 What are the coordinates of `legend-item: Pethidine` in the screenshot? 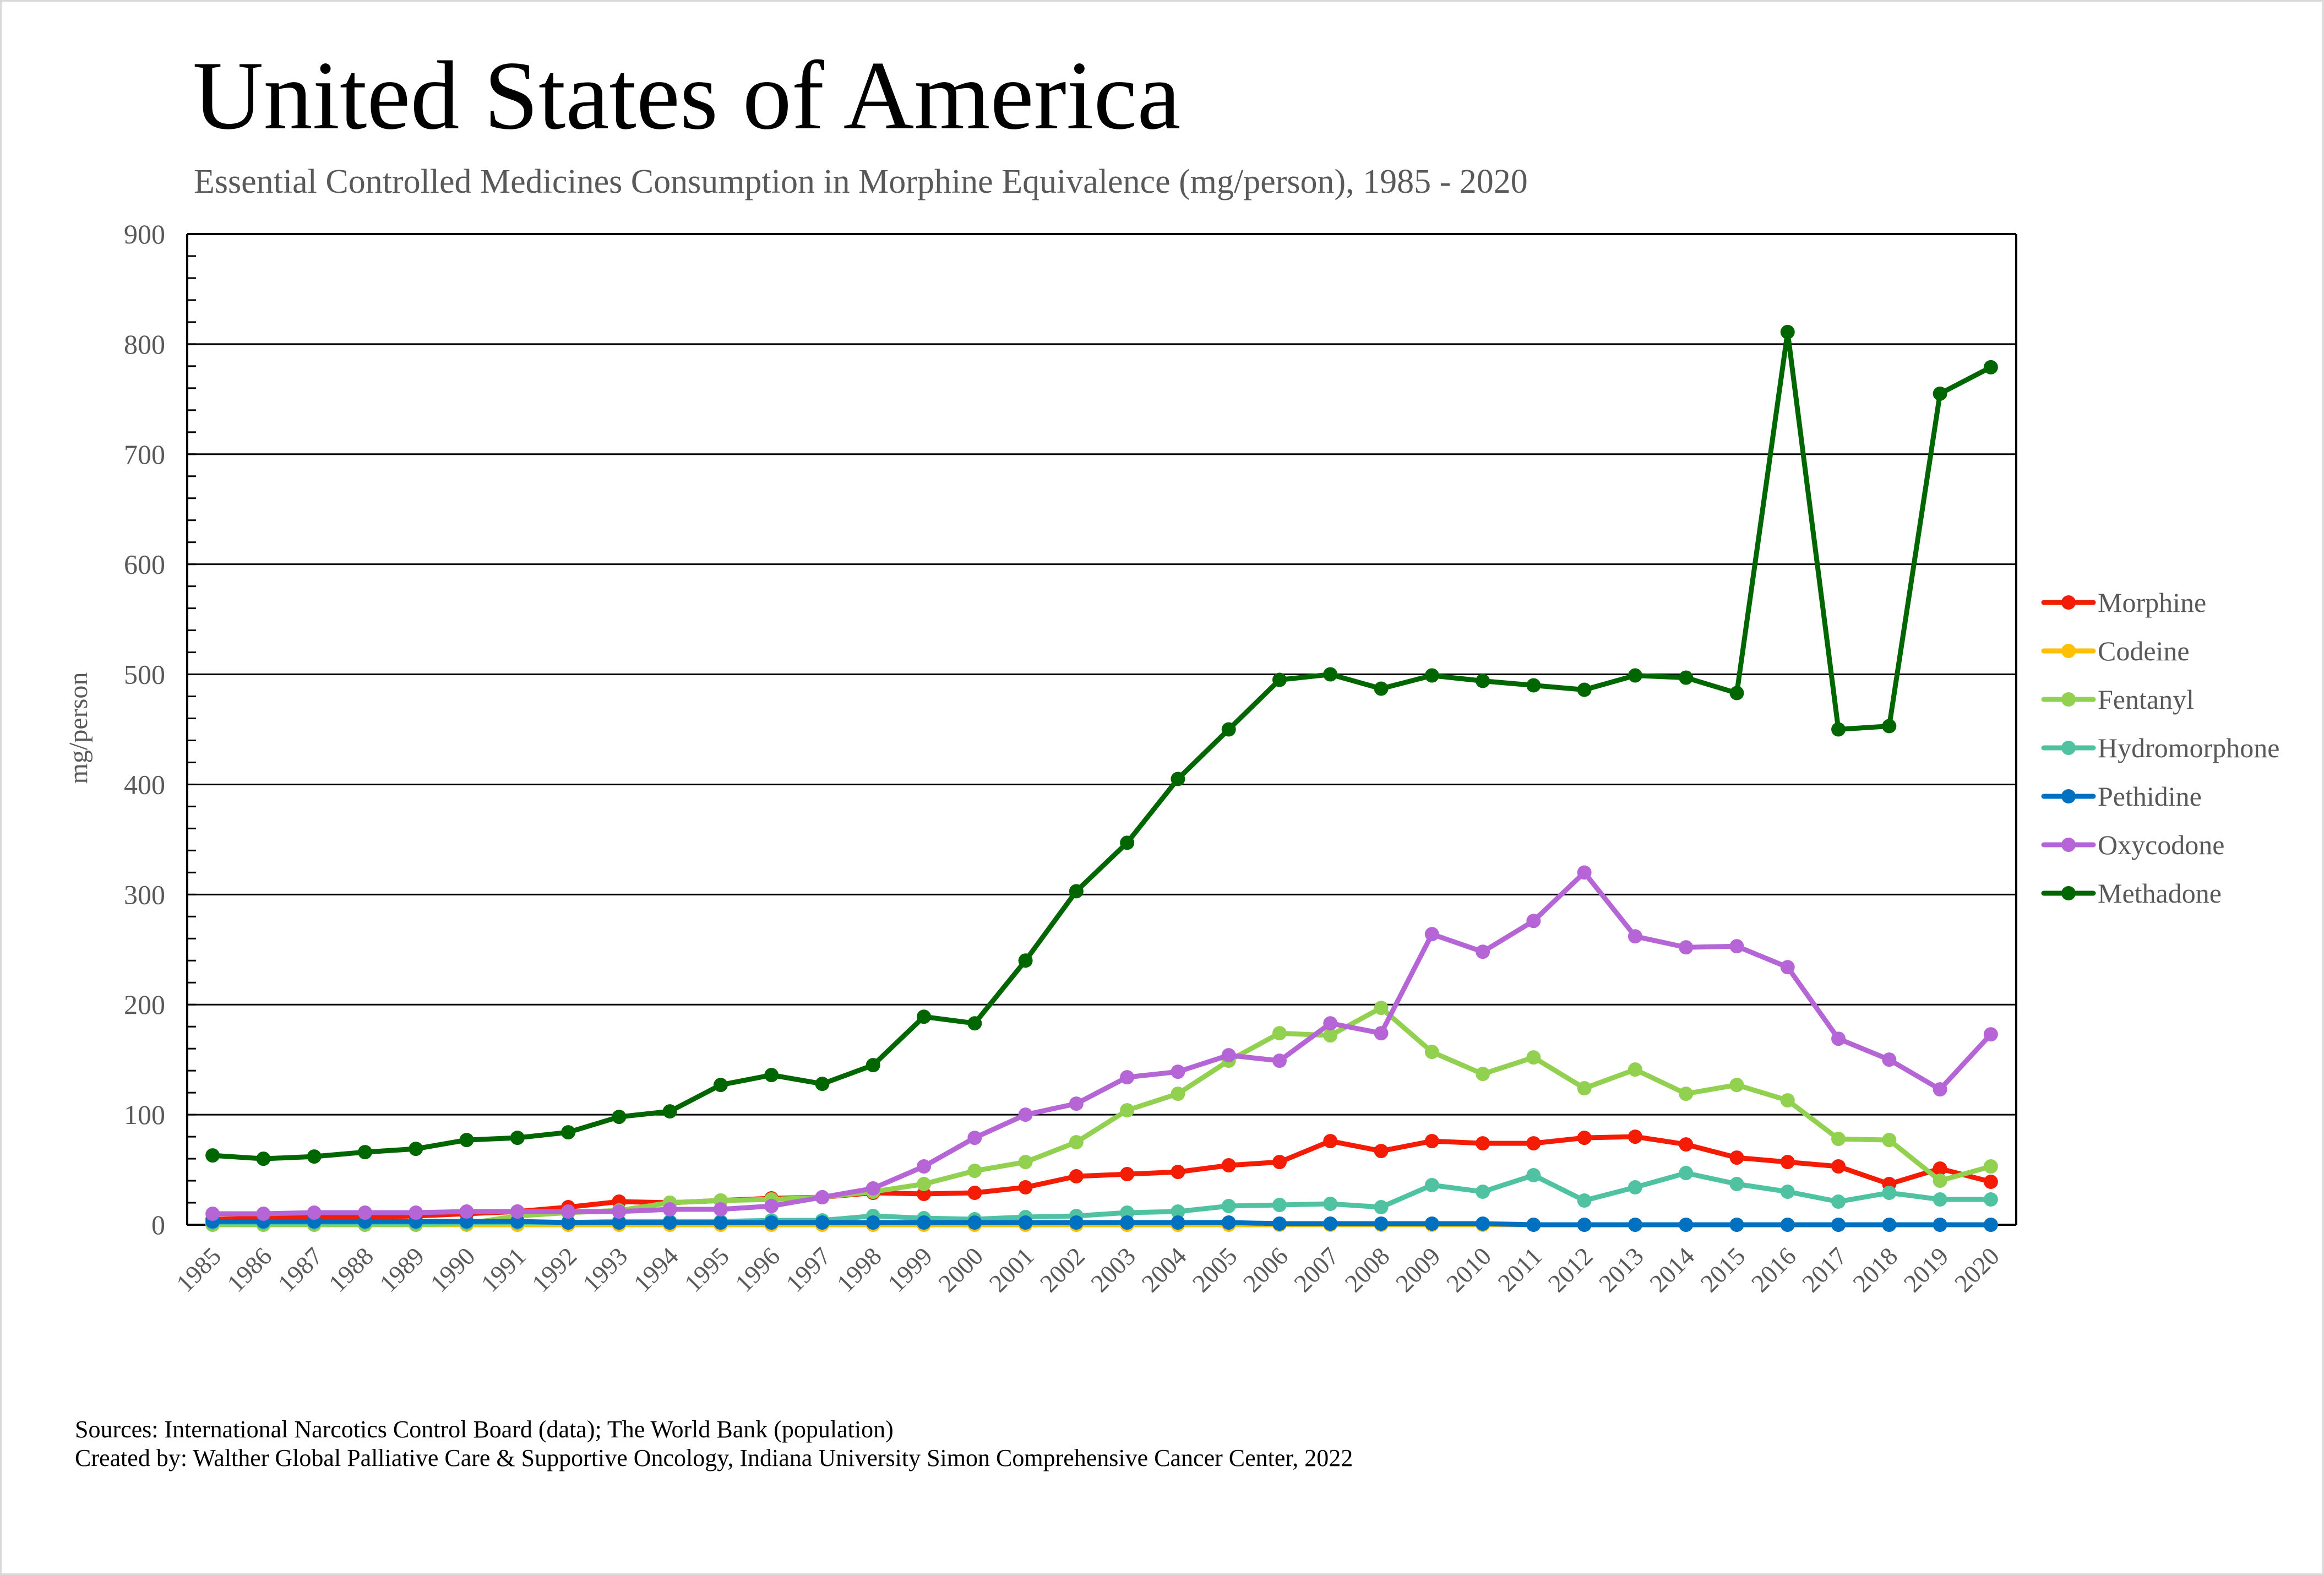 It's located at (2121, 796).